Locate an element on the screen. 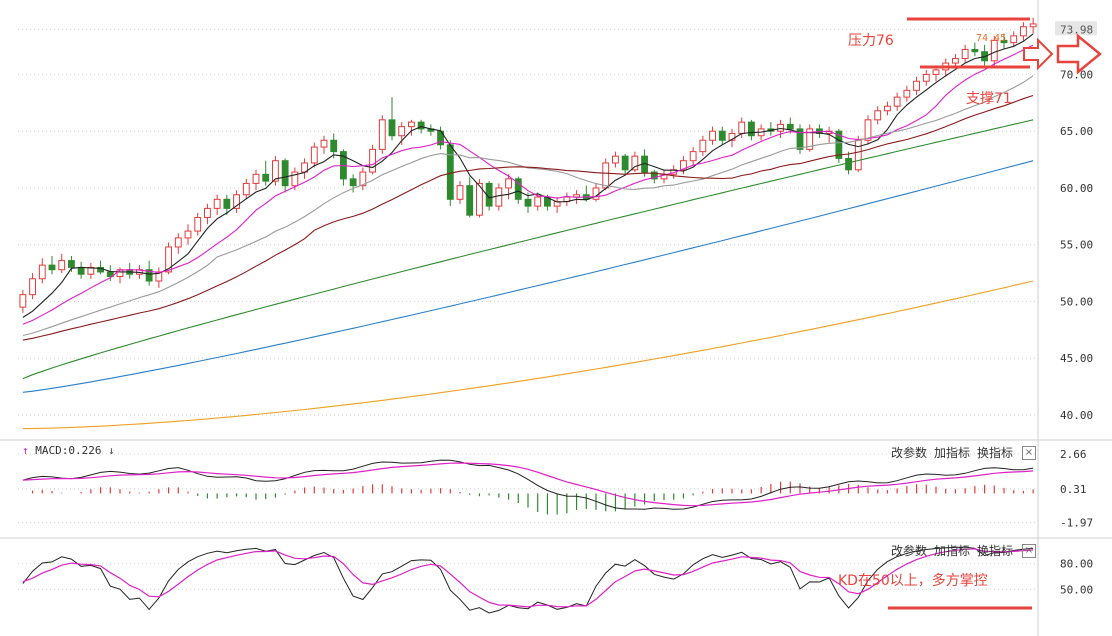 Image resolution: width=1112 pixels, height=636 pixels. macd-add-indicator-button: 加指标 is located at coordinates (952, 453).